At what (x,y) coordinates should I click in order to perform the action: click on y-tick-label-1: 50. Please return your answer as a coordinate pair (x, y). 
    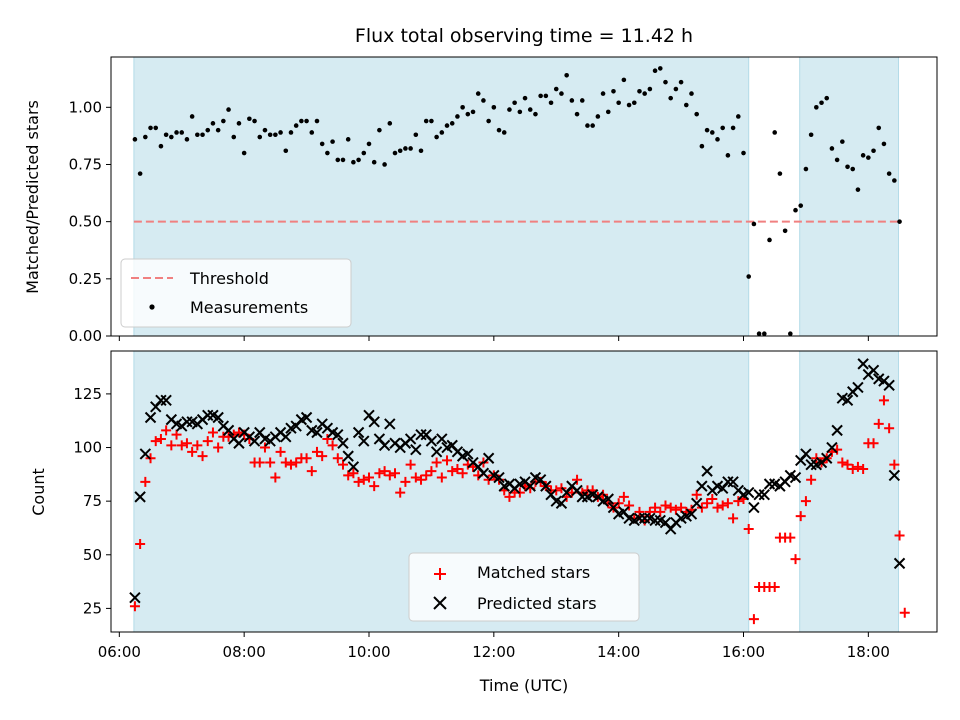
    Looking at the image, I should click on (92, 555).